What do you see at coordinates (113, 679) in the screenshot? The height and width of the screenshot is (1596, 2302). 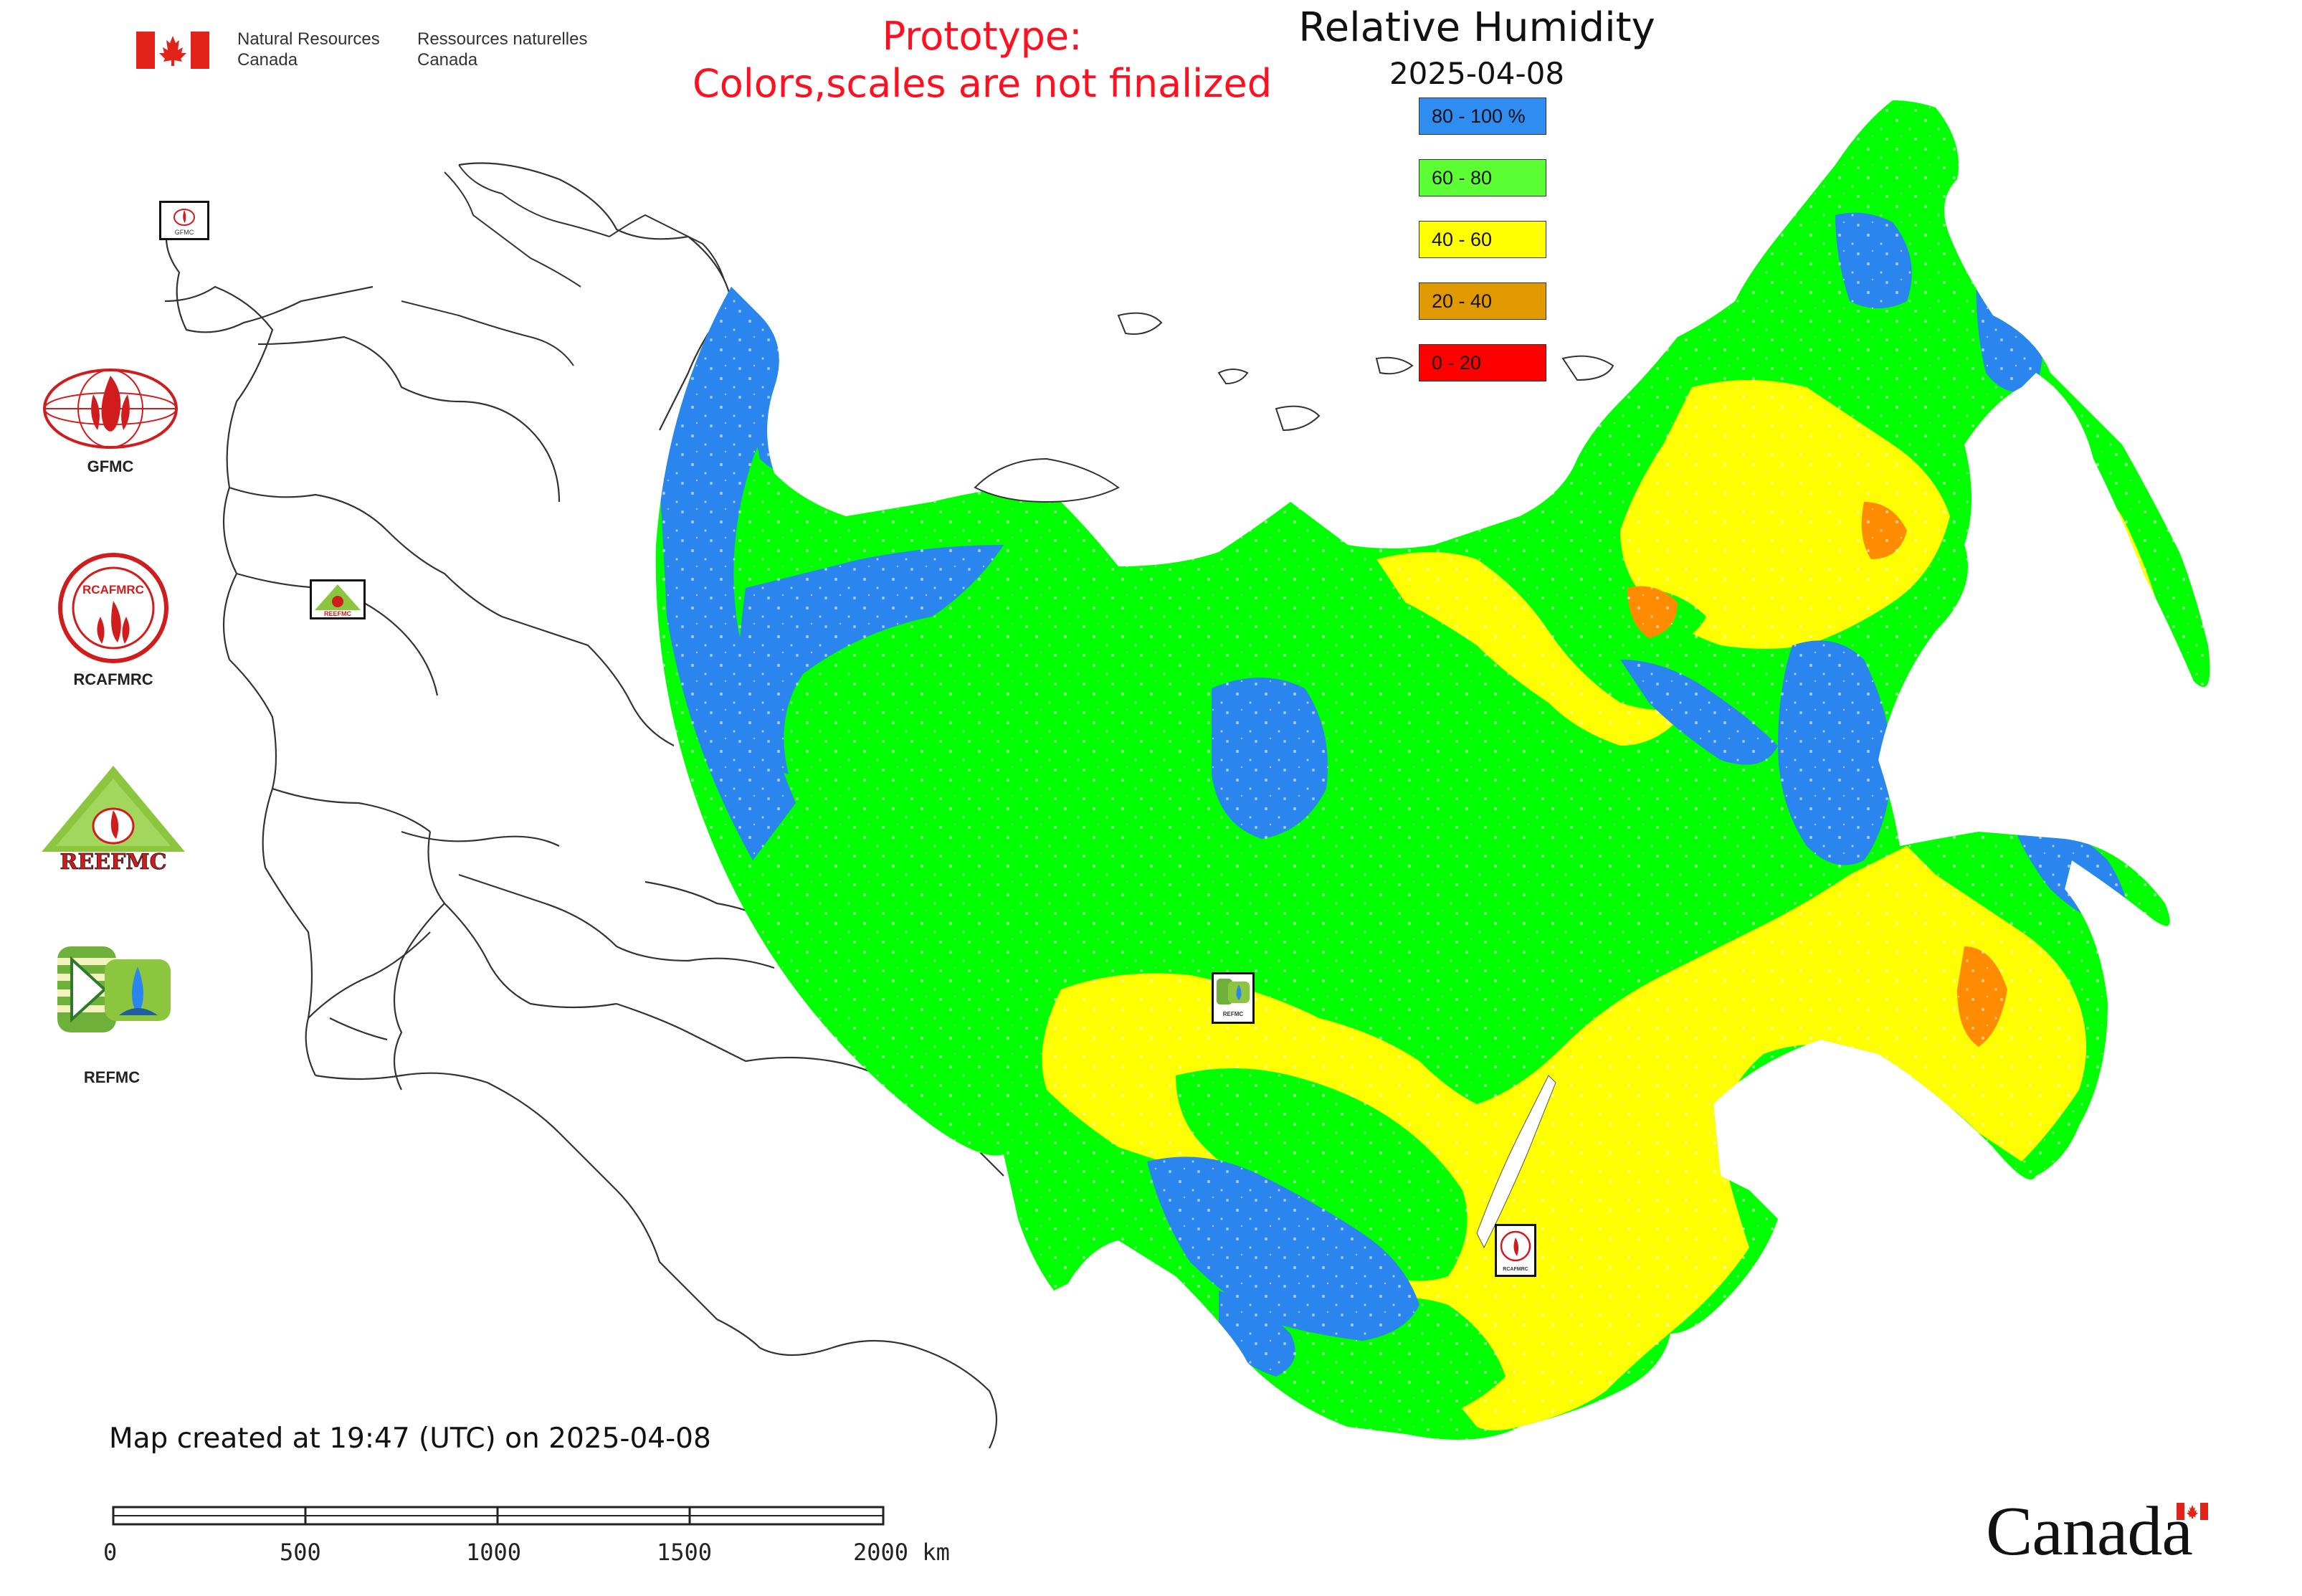 I see `rcafmrc-label: RCAFMRC` at bounding box center [113, 679].